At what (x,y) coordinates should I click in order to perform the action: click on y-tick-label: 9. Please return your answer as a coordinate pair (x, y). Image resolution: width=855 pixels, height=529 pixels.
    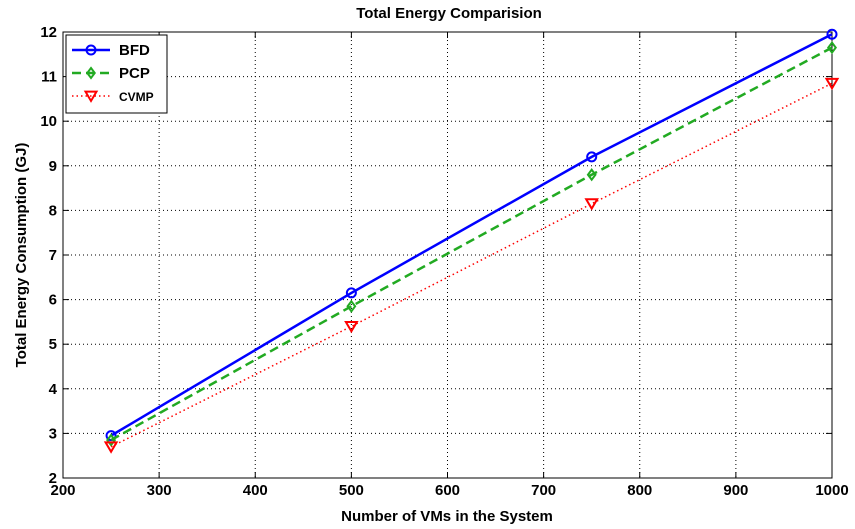
    Looking at the image, I should click on (53, 166).